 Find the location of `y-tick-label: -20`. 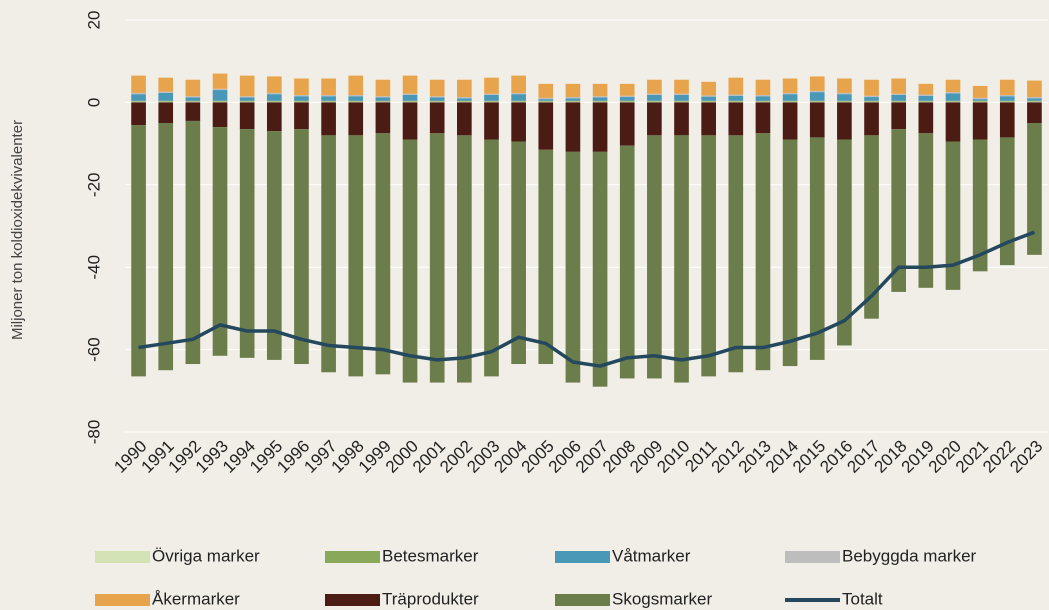

y-tick-label: -20 is located at coordinates (93, 185).